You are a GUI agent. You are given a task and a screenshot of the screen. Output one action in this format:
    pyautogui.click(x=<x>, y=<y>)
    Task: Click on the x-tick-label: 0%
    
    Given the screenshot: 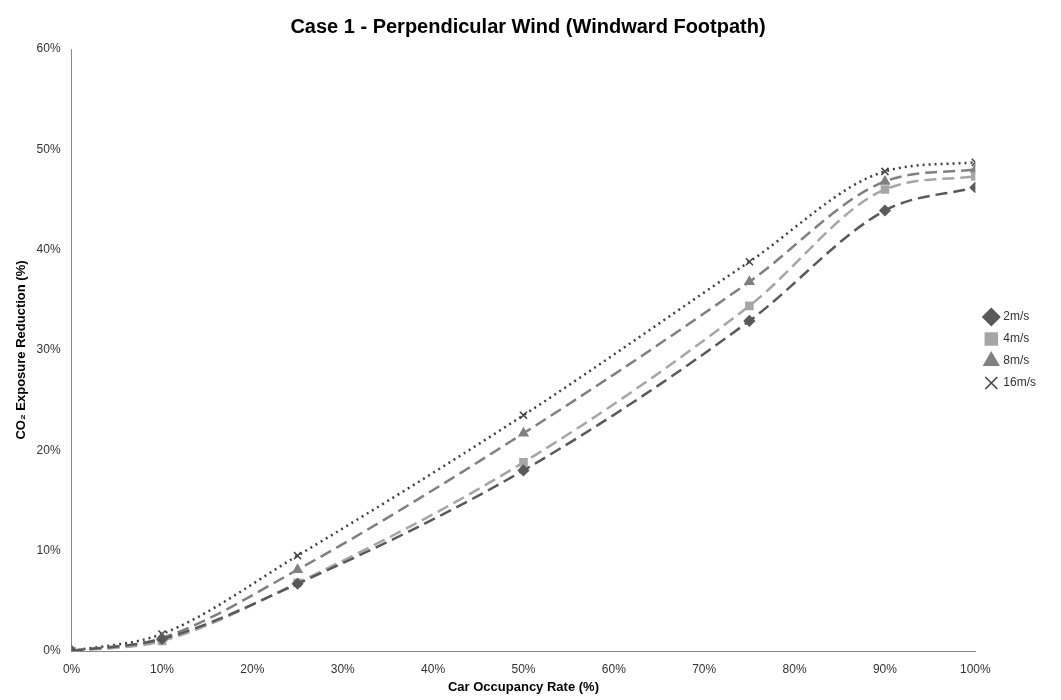 What is the action you would take?
    pyautogui.click(x=71, y=668)
    